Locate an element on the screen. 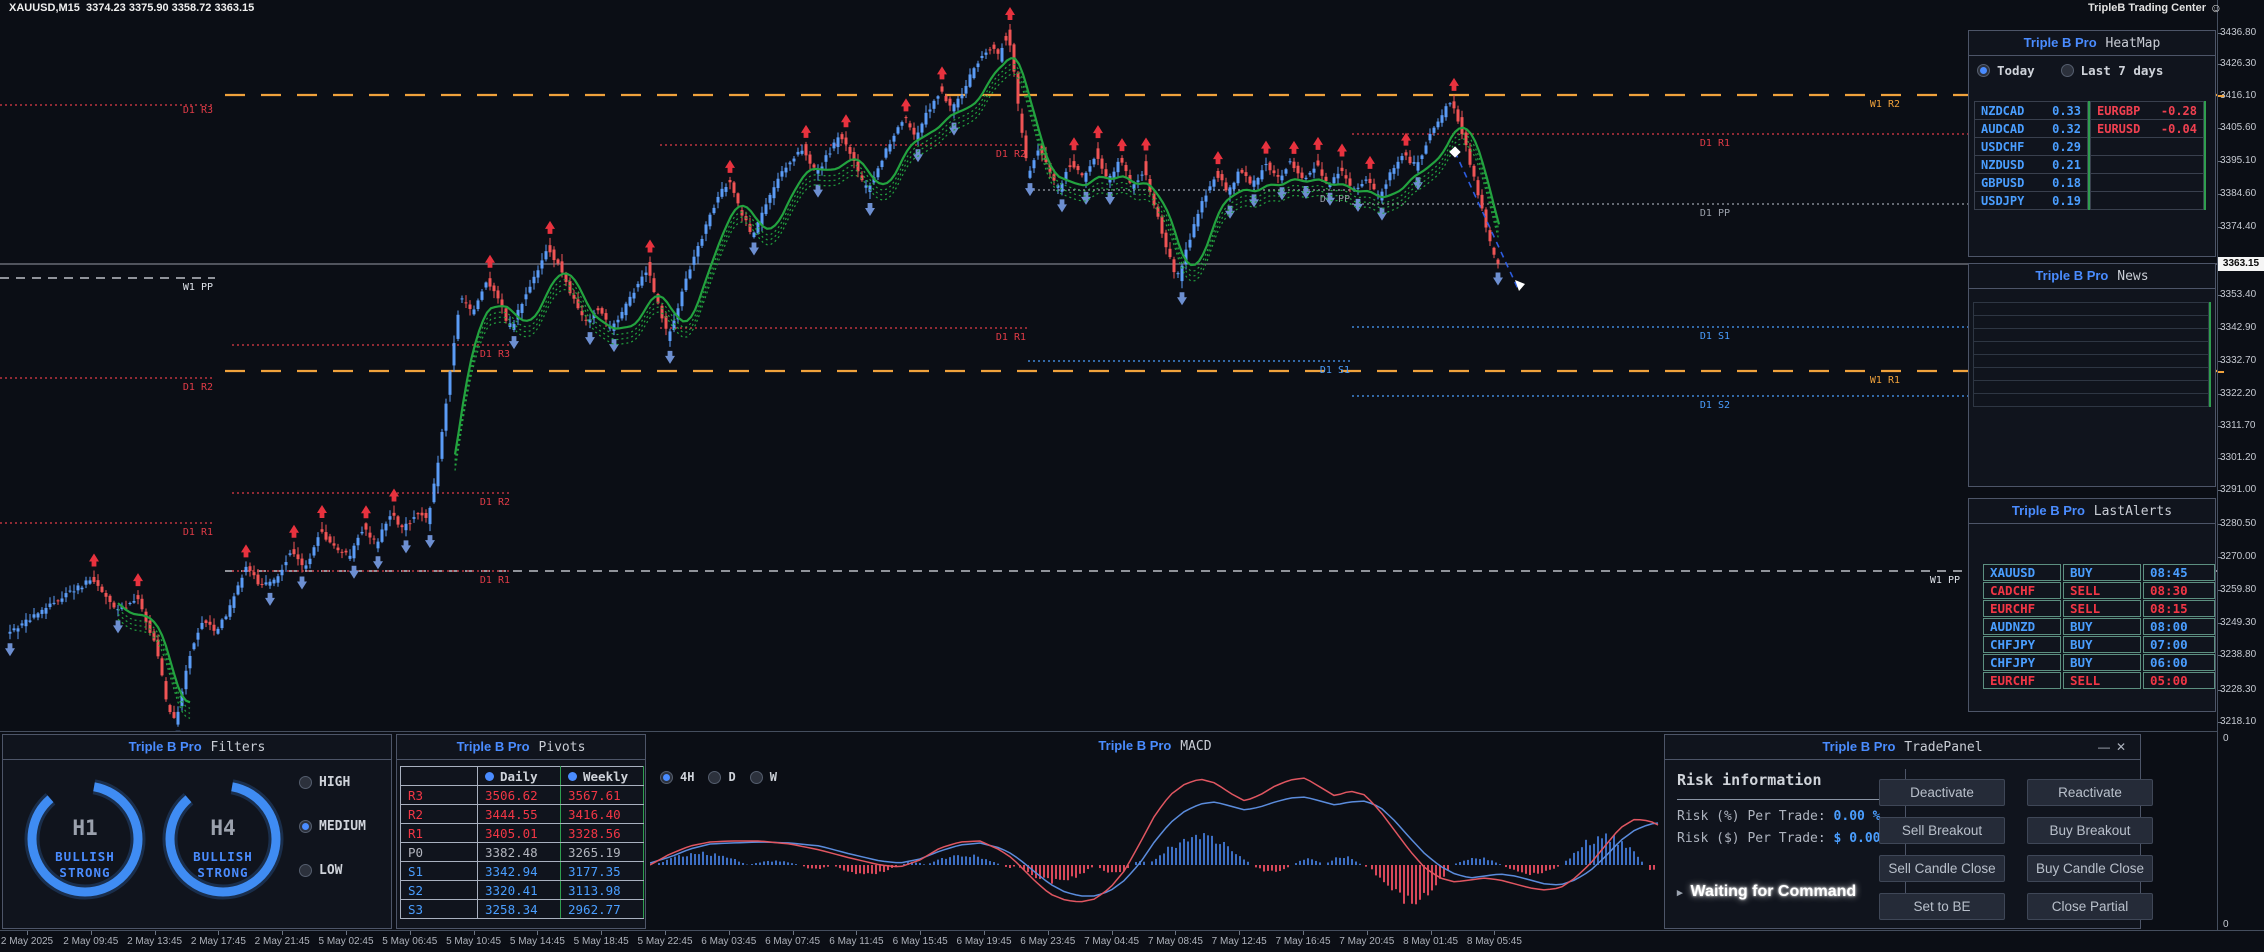 Image resolution: width=2264 pixels, height=952 pixels. pivots-column-header: Weekly is located at coordinates (602, 776).